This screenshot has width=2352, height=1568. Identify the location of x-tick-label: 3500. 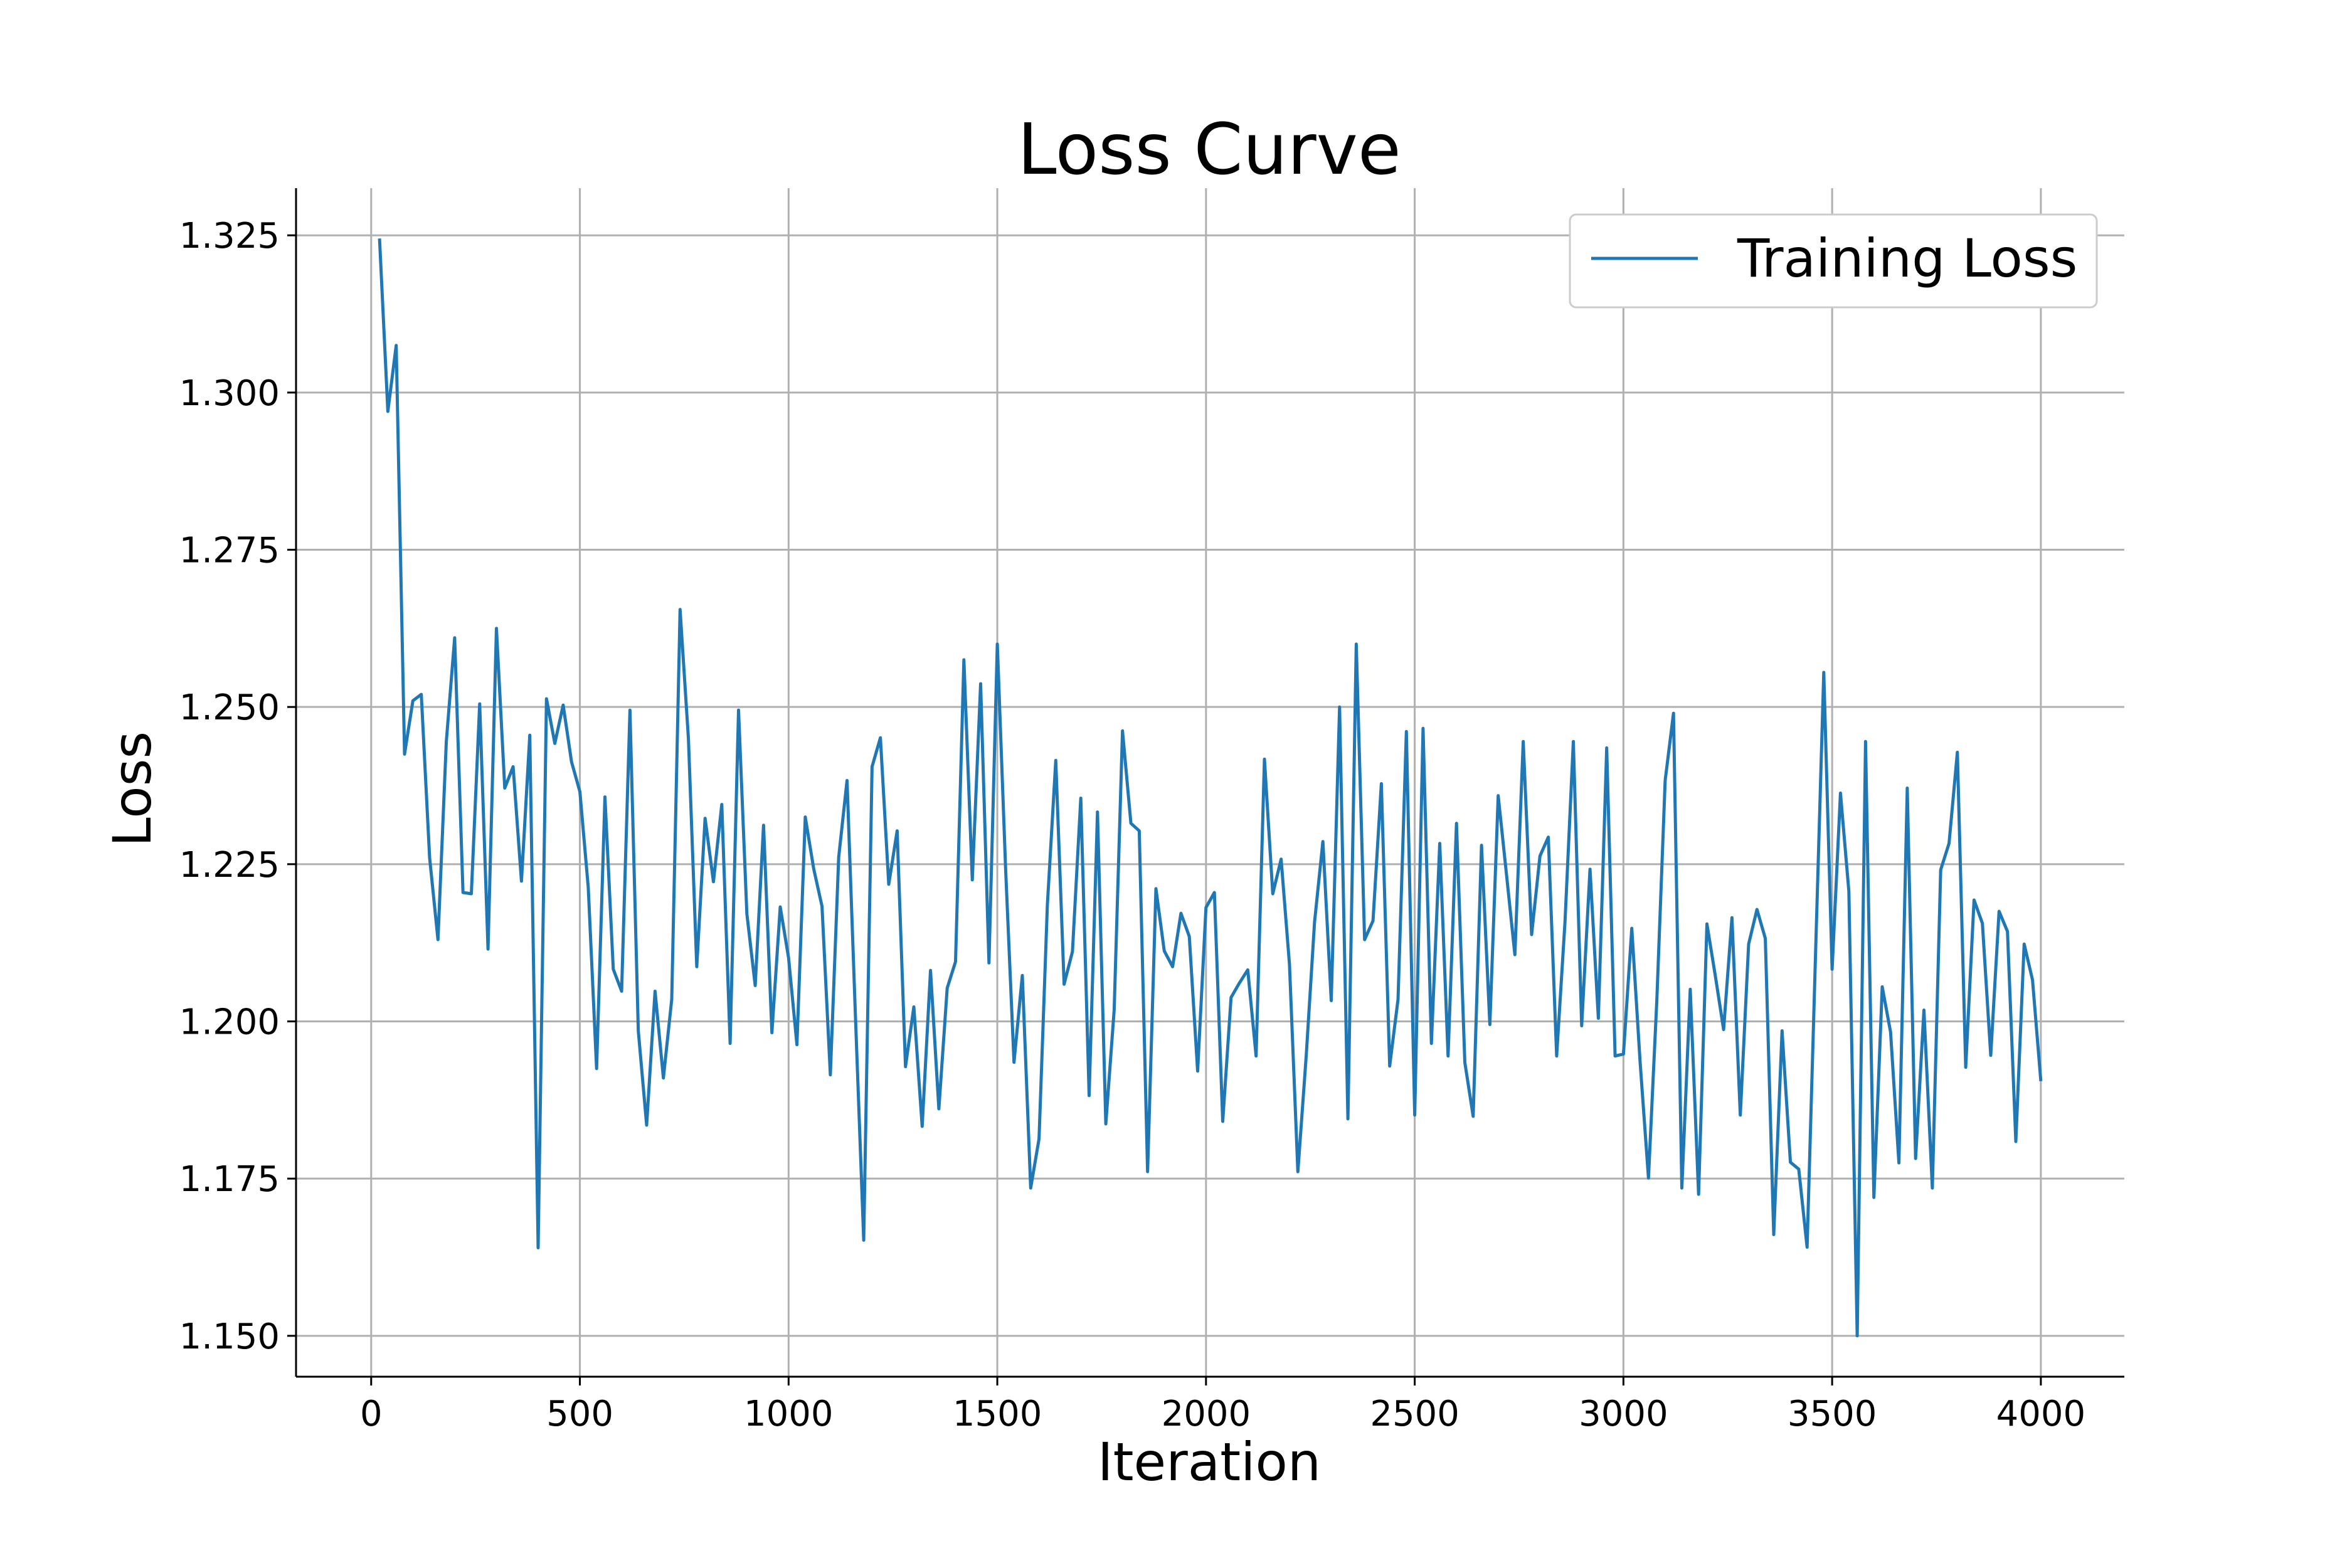
(1833, 1414).